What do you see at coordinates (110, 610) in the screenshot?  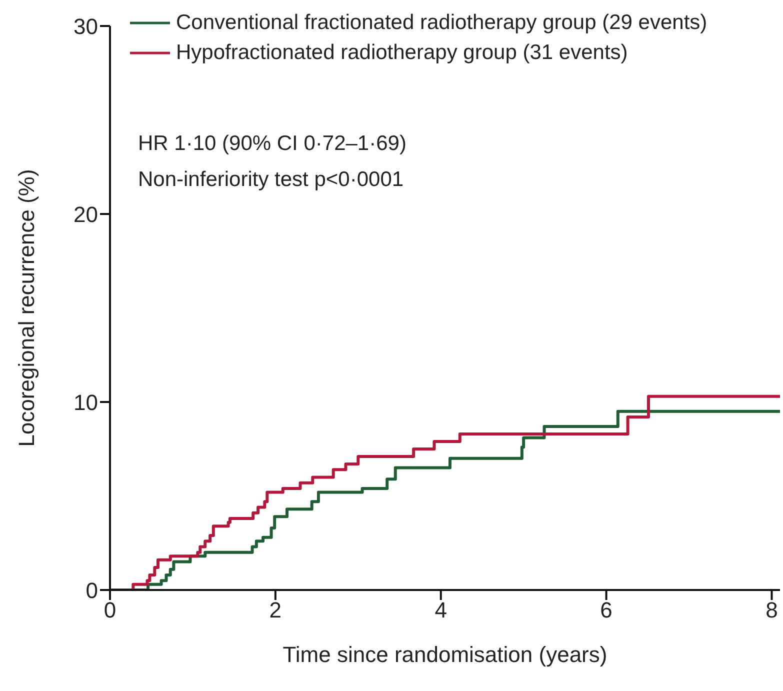 I see `x-tick-label: 0` at bounding box center [110, 610].